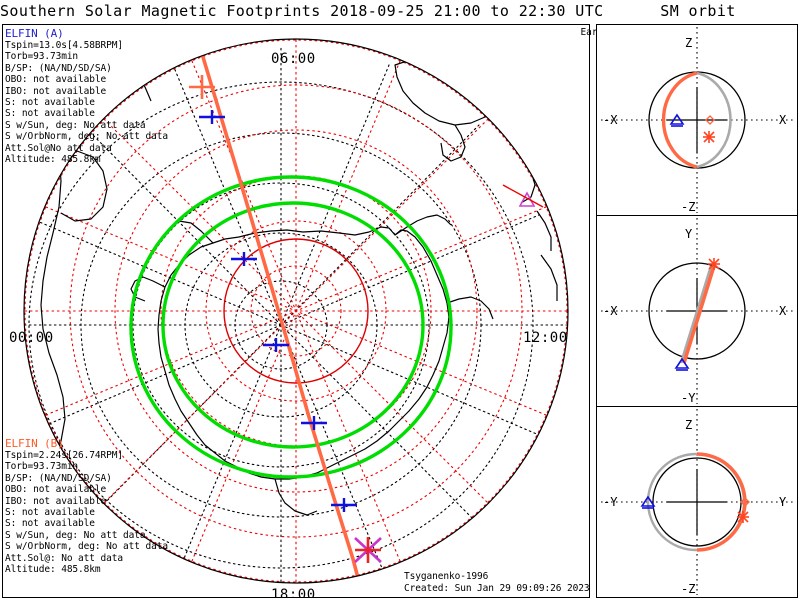  I want to click on probe-b-line: Altitude: 485.8km, so click(53, 570).